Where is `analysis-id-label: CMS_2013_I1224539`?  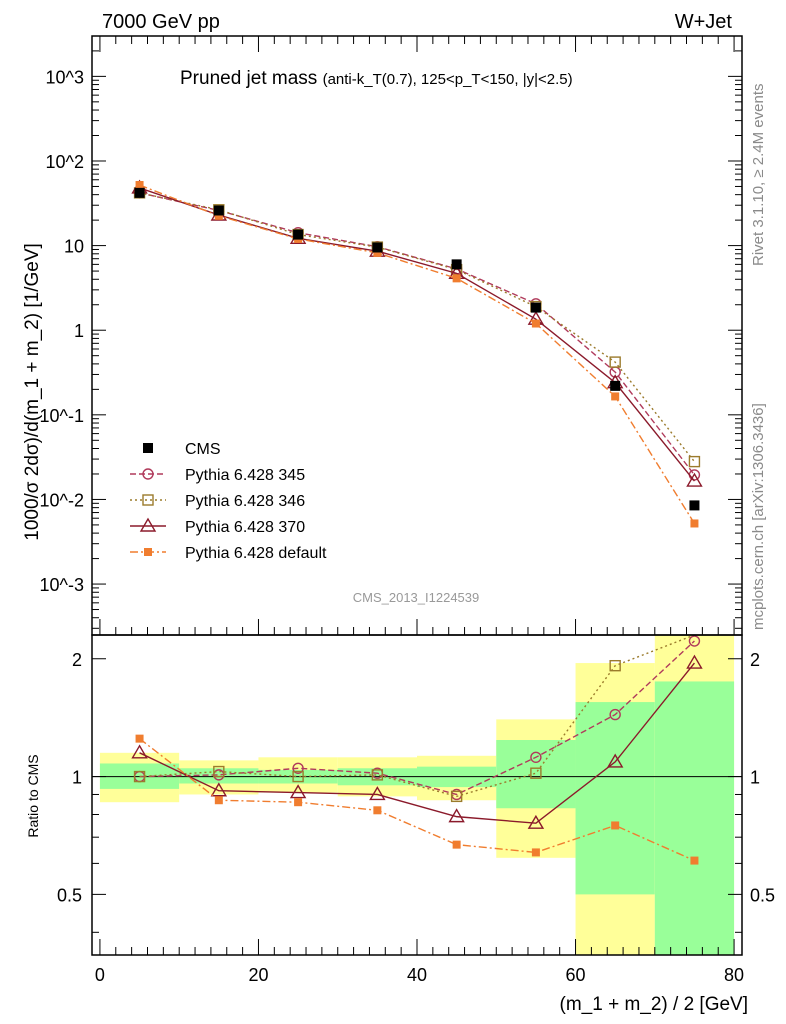
analysis-id-label: CMS_2013_I1224539 is located at coordinates (416, 597).